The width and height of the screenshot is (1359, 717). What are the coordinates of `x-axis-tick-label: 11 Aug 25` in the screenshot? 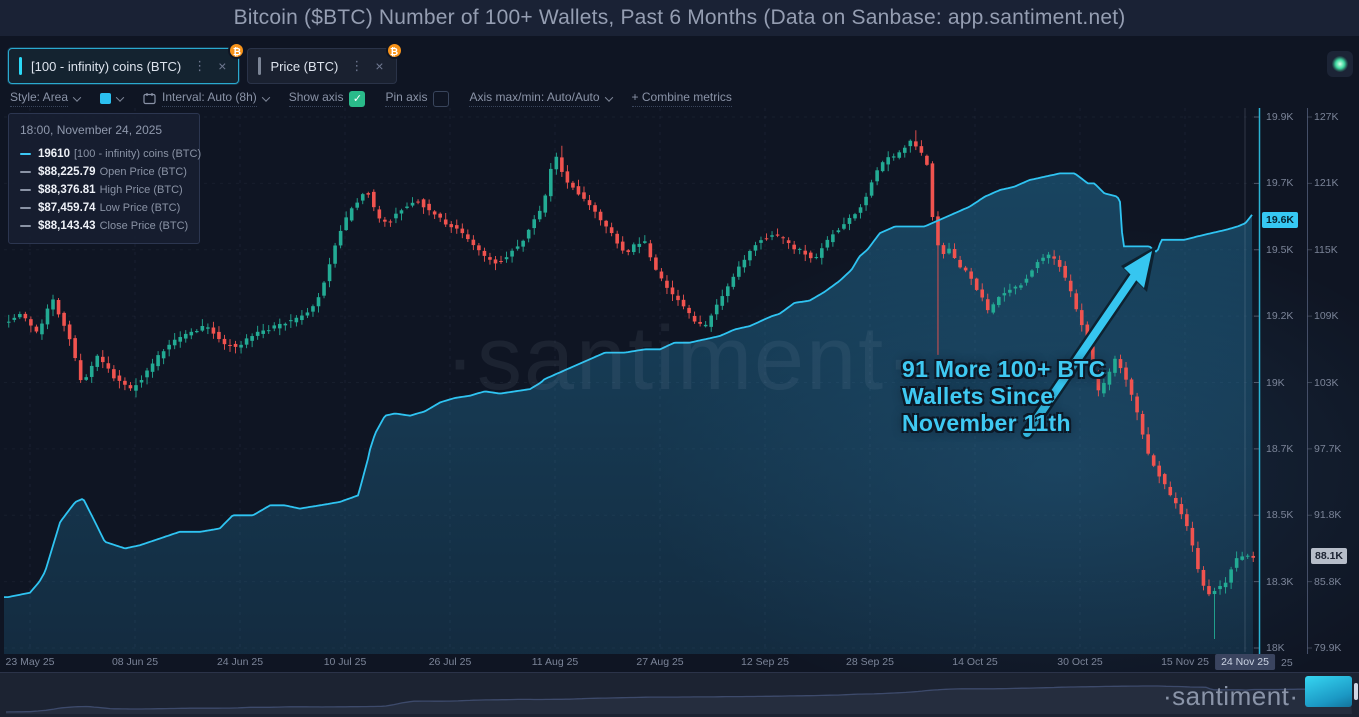 It's located at (555, 662).